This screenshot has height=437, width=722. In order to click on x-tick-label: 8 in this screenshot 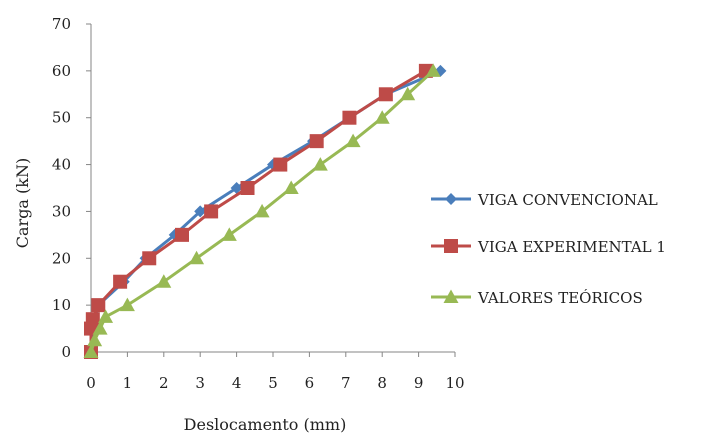, I will do `click(382, 383)`.